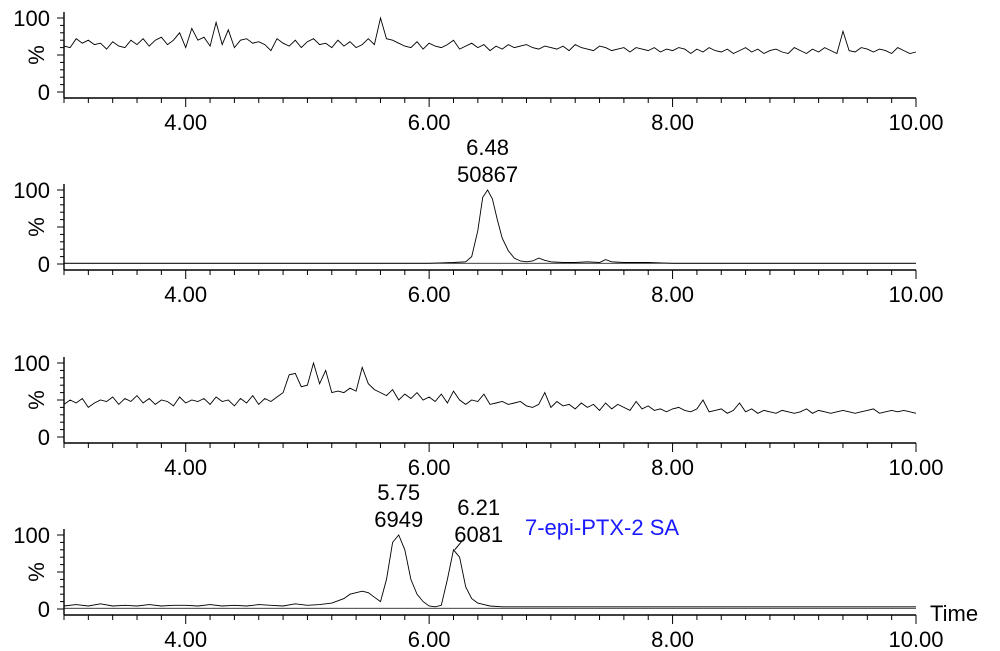 The height and width of the screenshot is (651, 1000). Describe the element at coordinates (398, 519) in the screenshot. I see `peak-area: 6949` at that location.